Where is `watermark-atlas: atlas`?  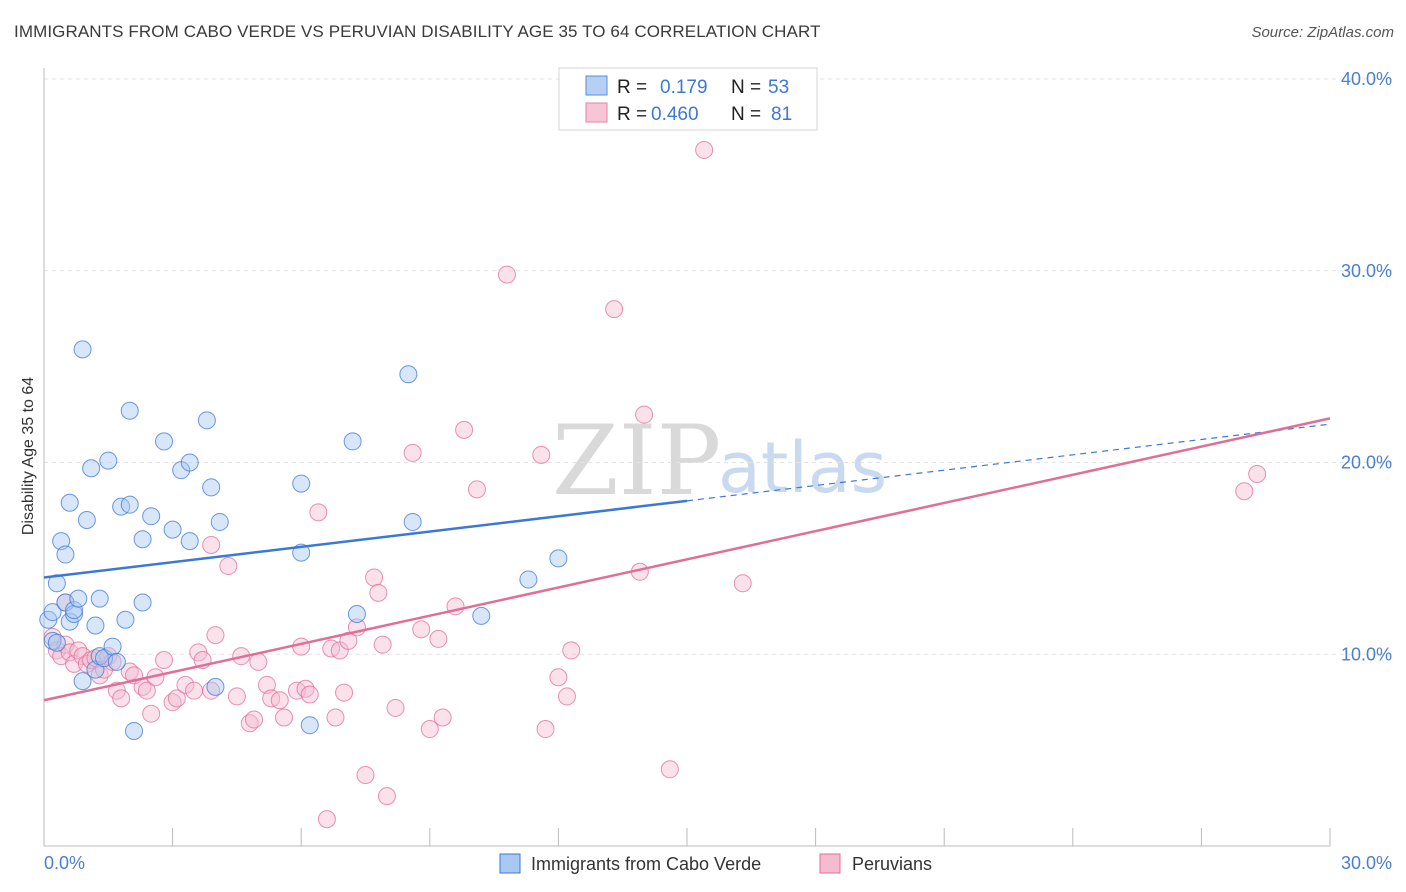 watermark-atlas: atlas is located at coordinates (802, 468).